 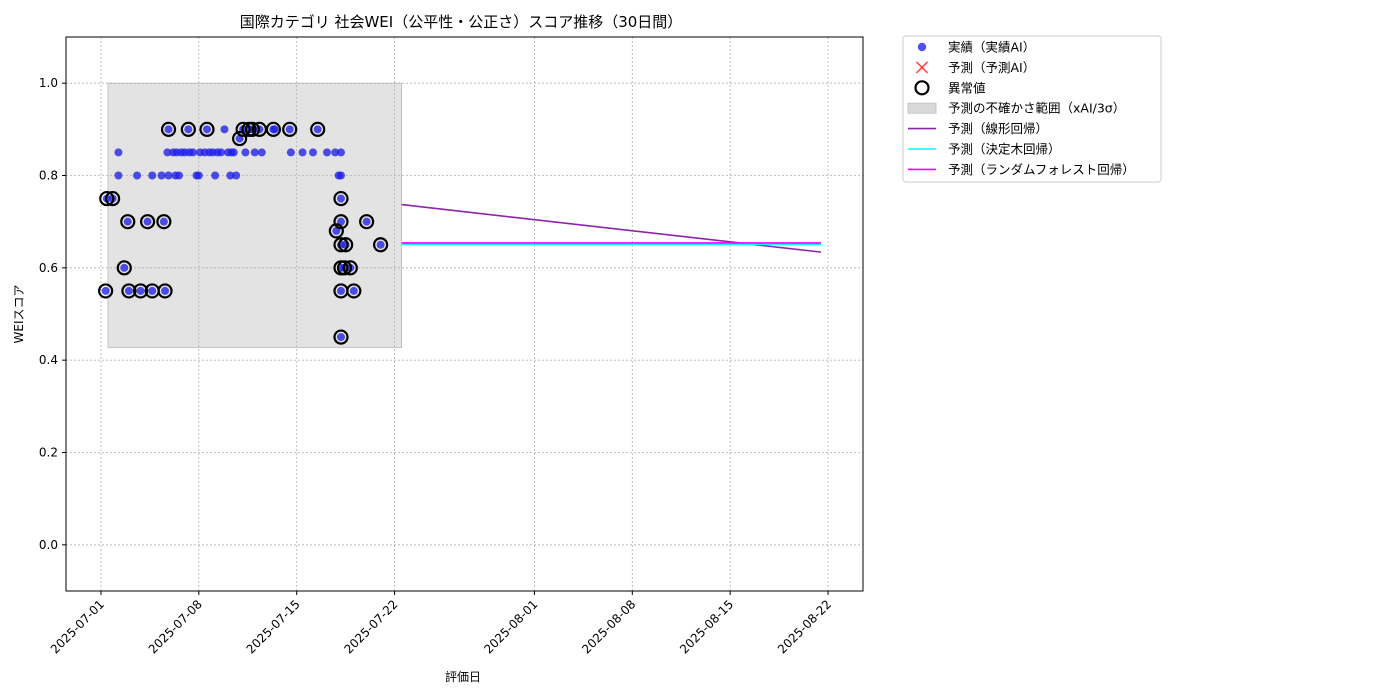 What do you see at coordinates (48, 545) in the screenshot?
I see `y-tick-label: 0.0` at bounding box center [48, 545].